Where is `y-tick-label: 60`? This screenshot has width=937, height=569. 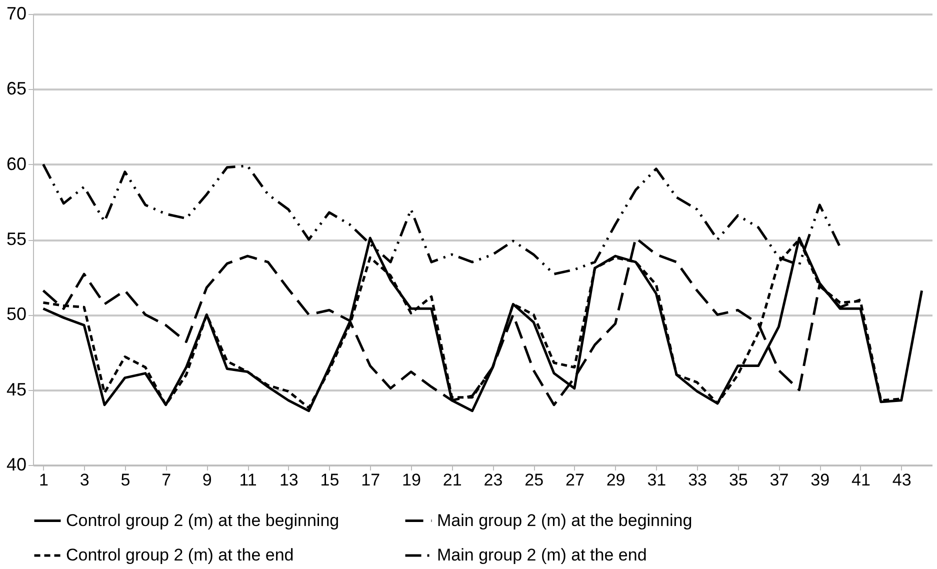
y-tick-label: 60 is located at coordinates (16, 164).